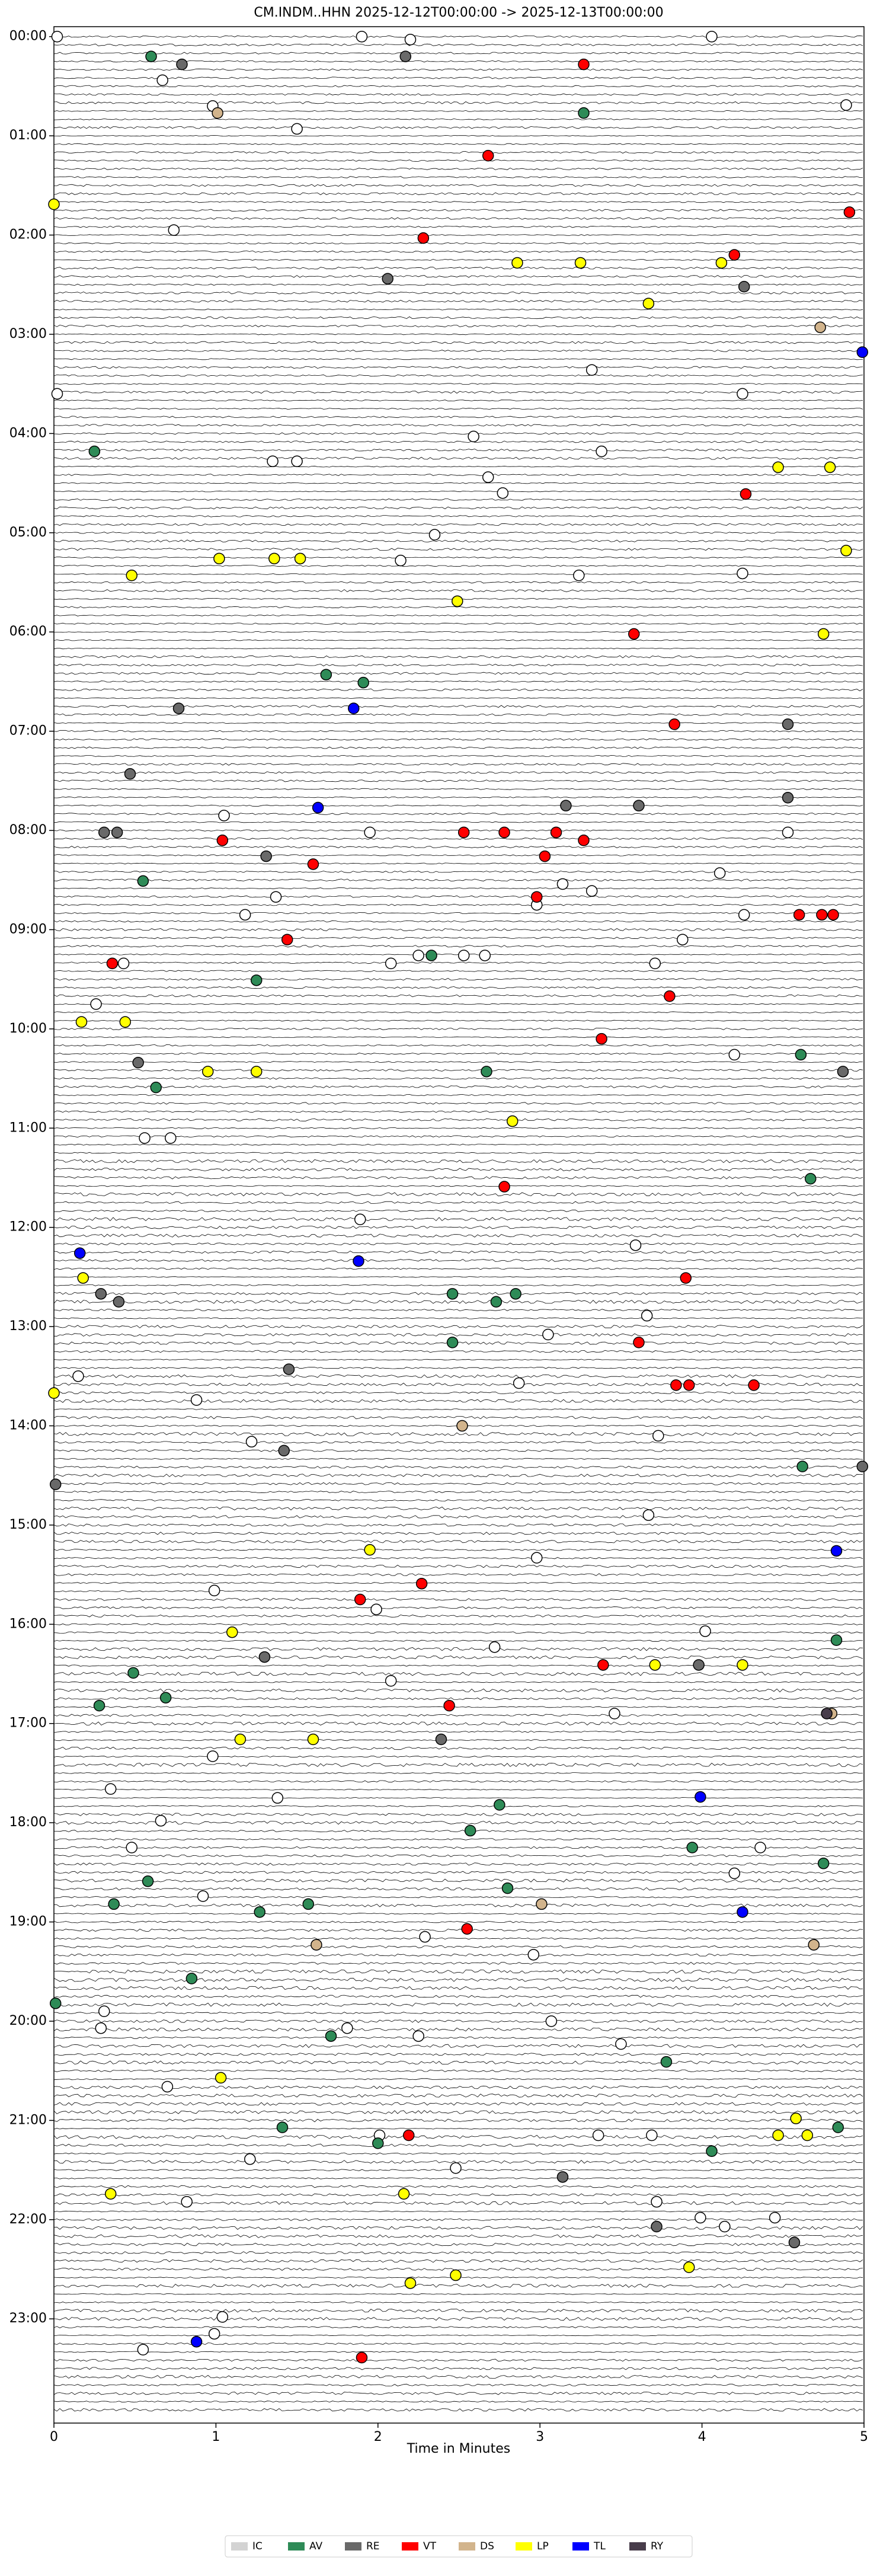 Image resolution: width=880 pixels, height=2576 pixels. I want to click on x-tick-label: 1, so click(216, 2437).